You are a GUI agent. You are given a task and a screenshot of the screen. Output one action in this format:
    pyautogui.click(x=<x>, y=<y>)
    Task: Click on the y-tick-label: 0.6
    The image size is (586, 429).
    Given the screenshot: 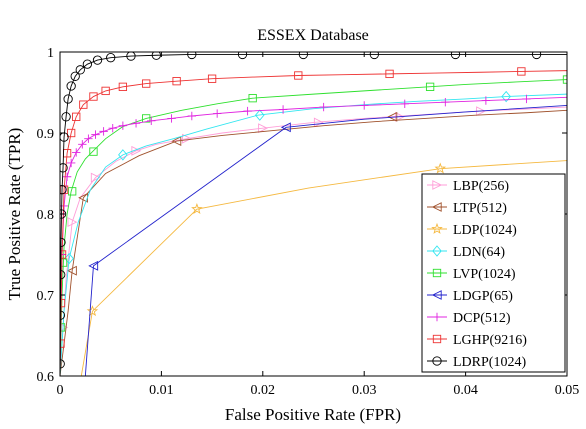 What is the action you would take?
    pyautogui.click(x=46, y=377)
    